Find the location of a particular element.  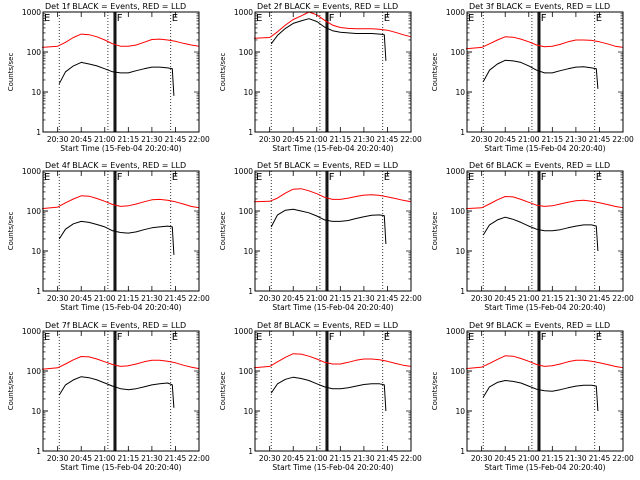

panel-title: Det 3f BLACK = Events, RED = LLD is located at coordinates (539, 6).